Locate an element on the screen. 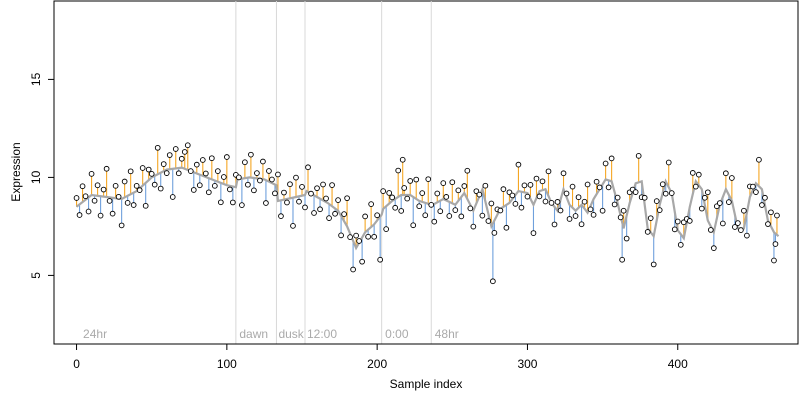 This screenshot has height=400, width=800. x-axis-label: Sample index is located at coordinates (426, 384).